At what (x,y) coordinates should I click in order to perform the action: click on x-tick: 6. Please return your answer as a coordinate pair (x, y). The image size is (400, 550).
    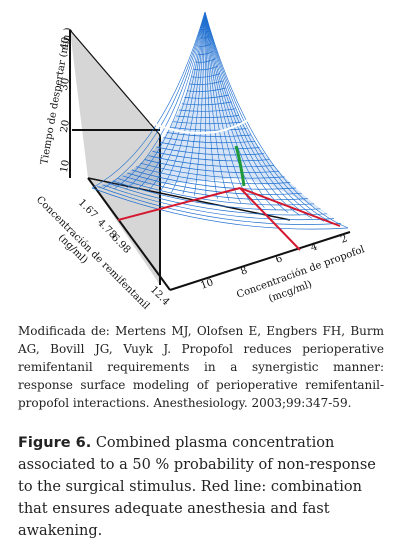
    Looking at the image, I should click on (279, 259).